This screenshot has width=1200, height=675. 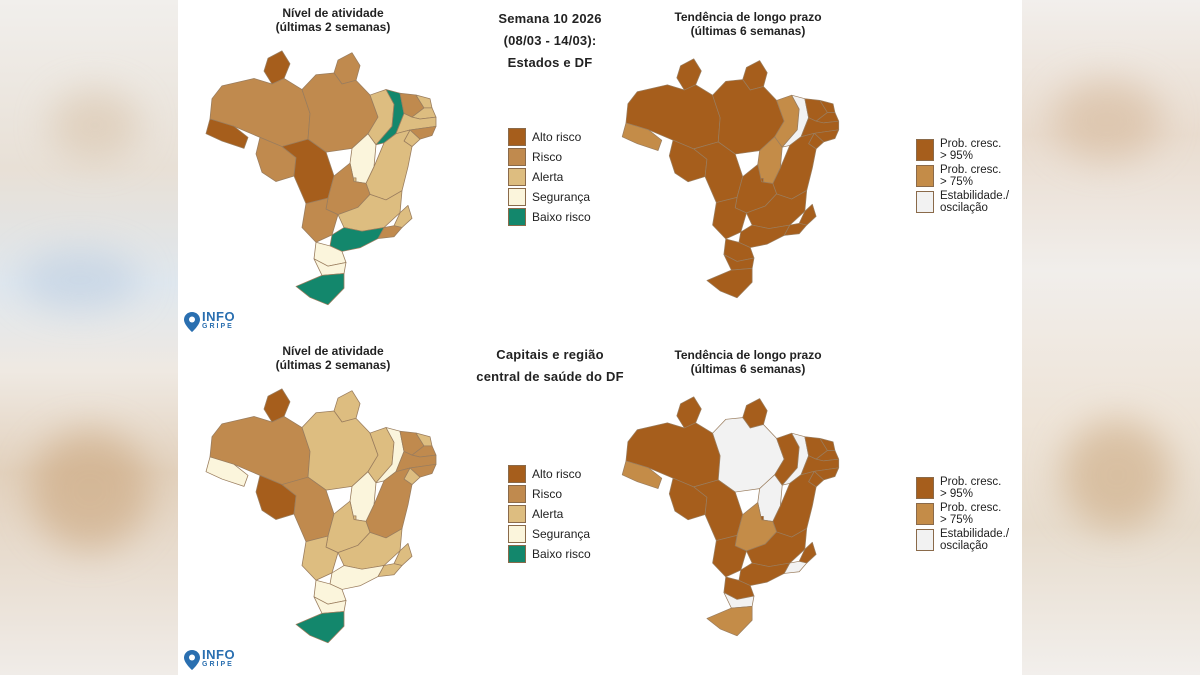 I want to click on bottom-center-title: Capitais e região central de saúde do DF, so click(x=550, y=365).